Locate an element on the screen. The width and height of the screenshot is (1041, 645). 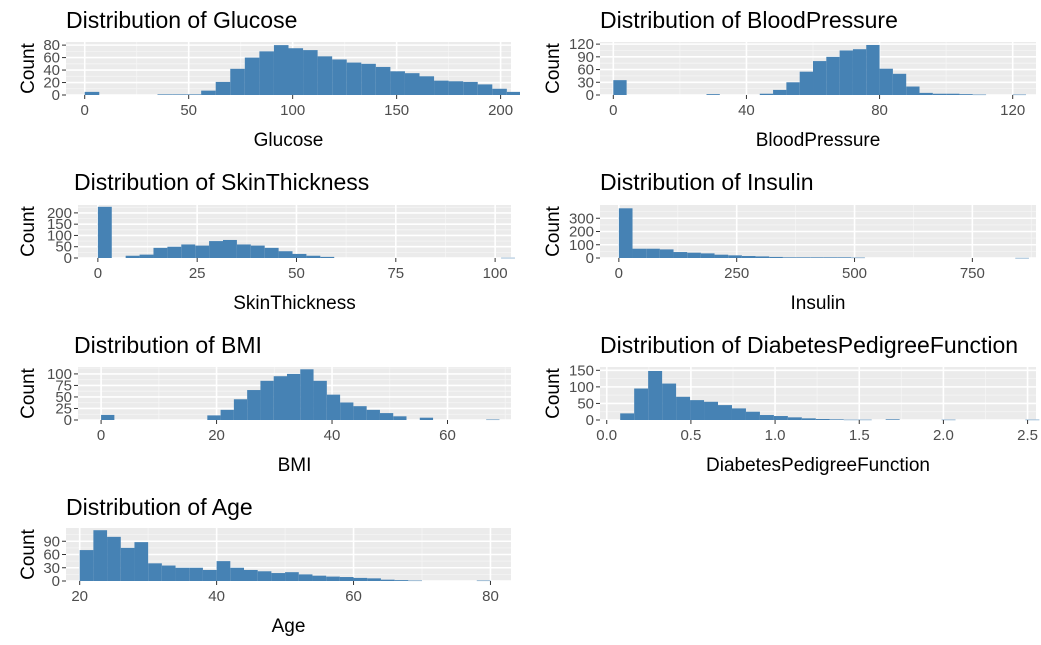
chart-title: Distribution of Glucose is located at coordinates (181, 20).